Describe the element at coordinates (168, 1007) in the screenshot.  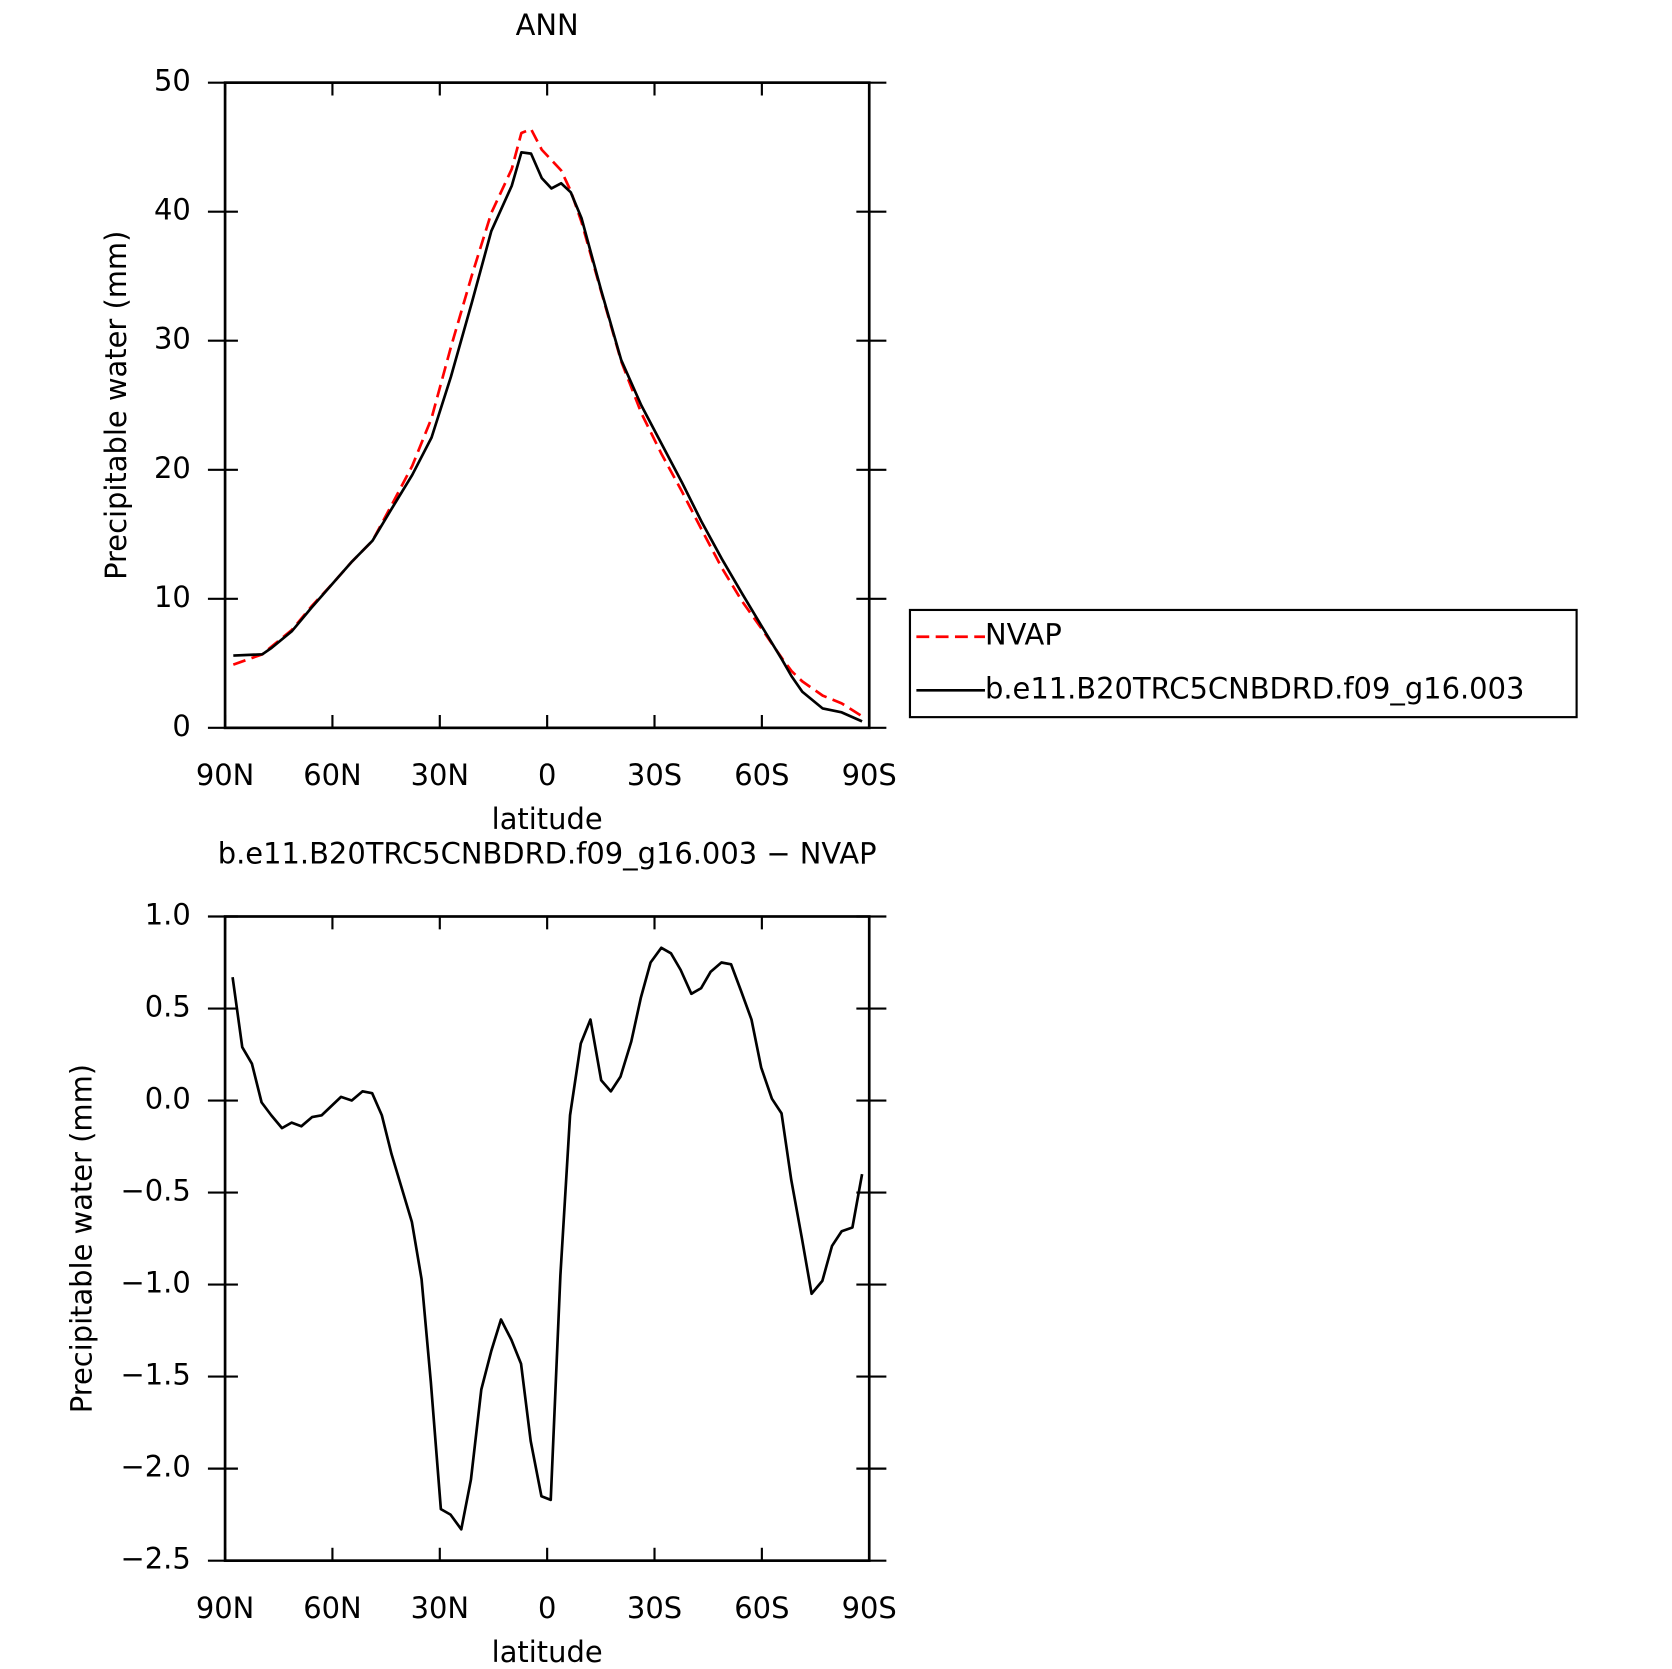
I see `y-tick-label: 0.5` at that location.